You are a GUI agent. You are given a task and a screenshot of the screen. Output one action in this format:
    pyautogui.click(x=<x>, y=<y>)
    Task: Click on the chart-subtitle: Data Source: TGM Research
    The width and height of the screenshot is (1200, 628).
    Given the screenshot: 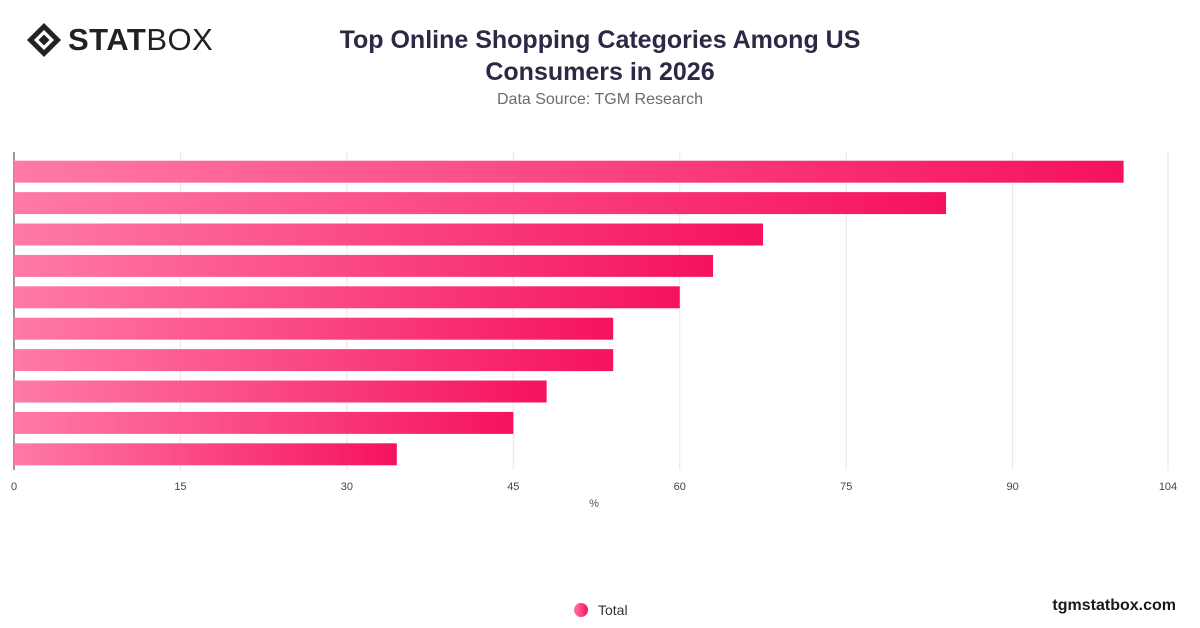 What is the action you would take?
    pyautogui.click(x=599, y=99)
    